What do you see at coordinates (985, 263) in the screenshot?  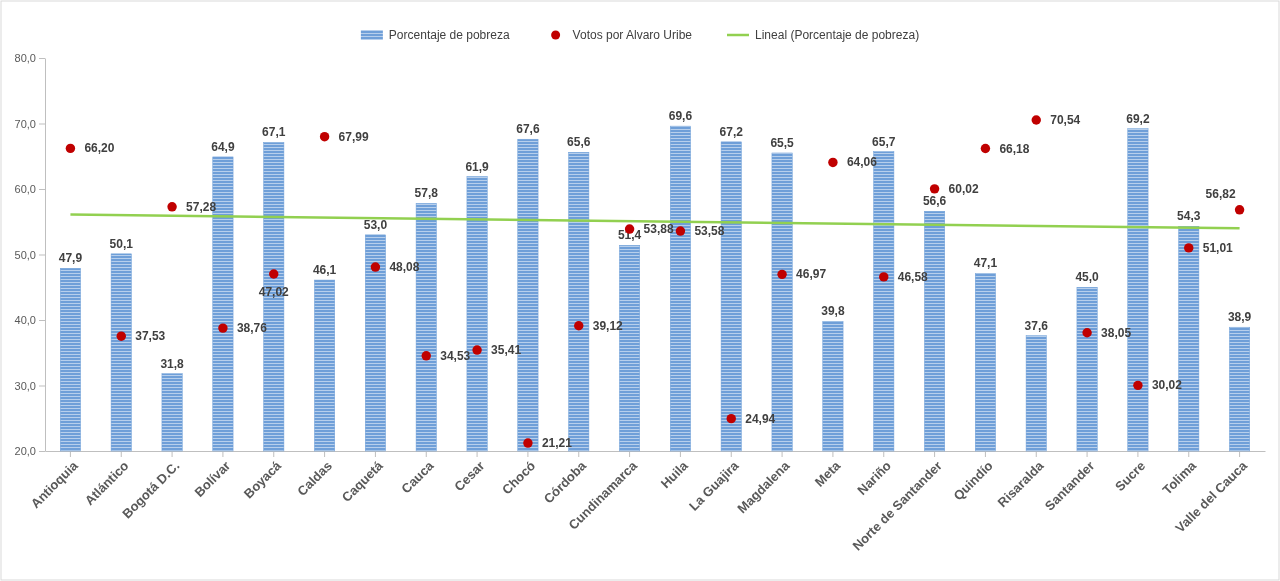 I see `data-label: 47,1` at bounding box center [985, 263].